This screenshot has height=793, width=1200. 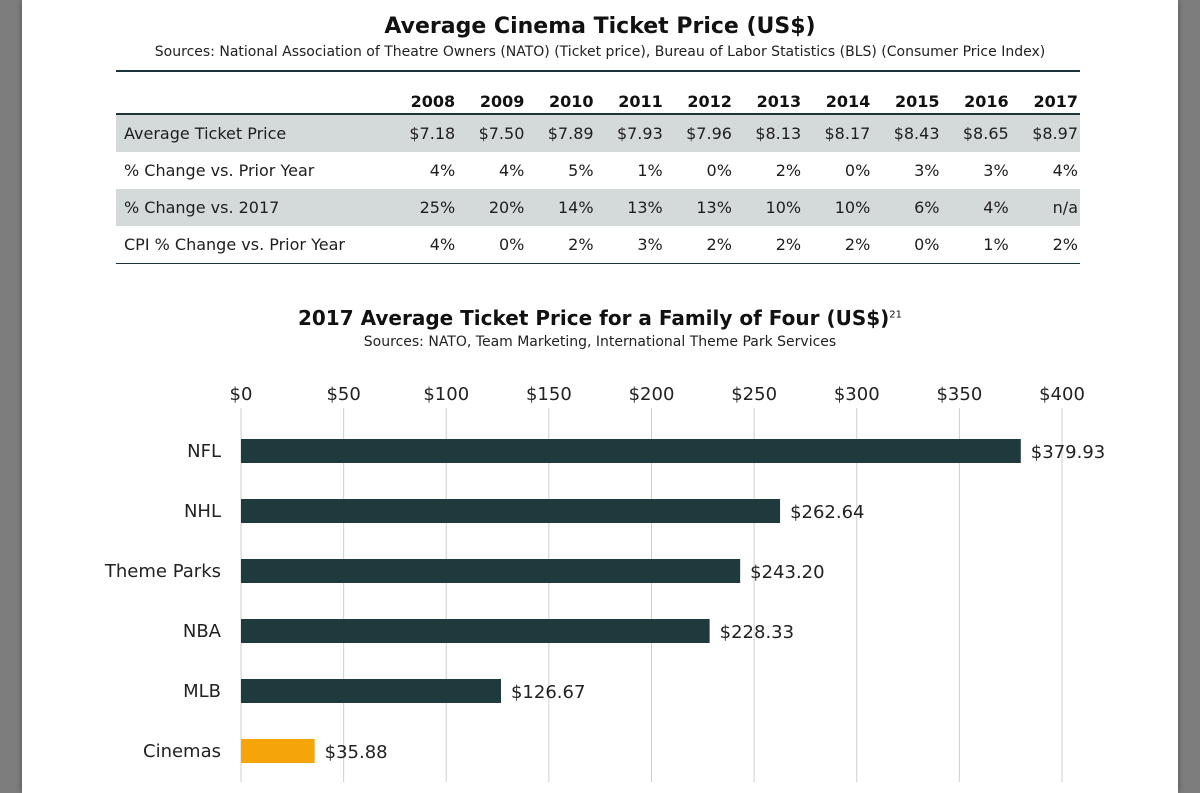 What do you see at coordinates (423, 133) in the screenshot?
I see `table-cell: $7.18` at bounding box center [423, 133].